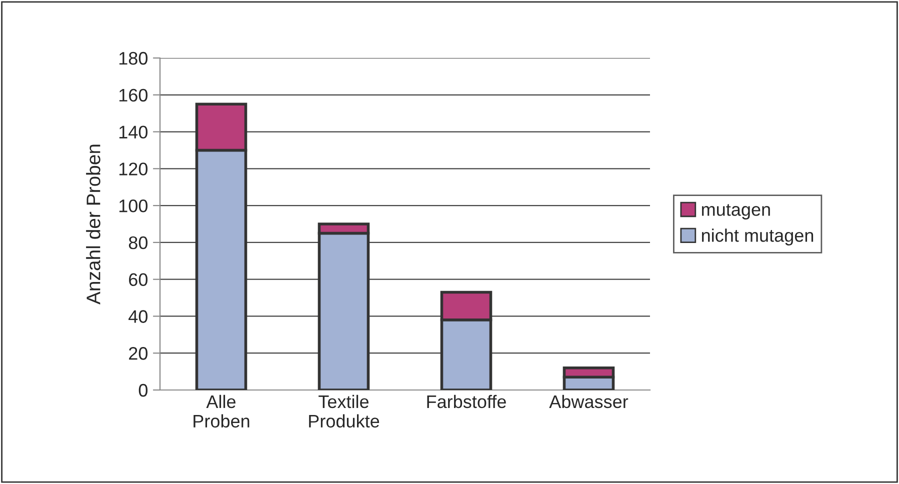 This screenshot has width=899, height=484. Describe the element at coordinates (133, 95) in the screenshot. I see `y-tick-label: 160` at that location.